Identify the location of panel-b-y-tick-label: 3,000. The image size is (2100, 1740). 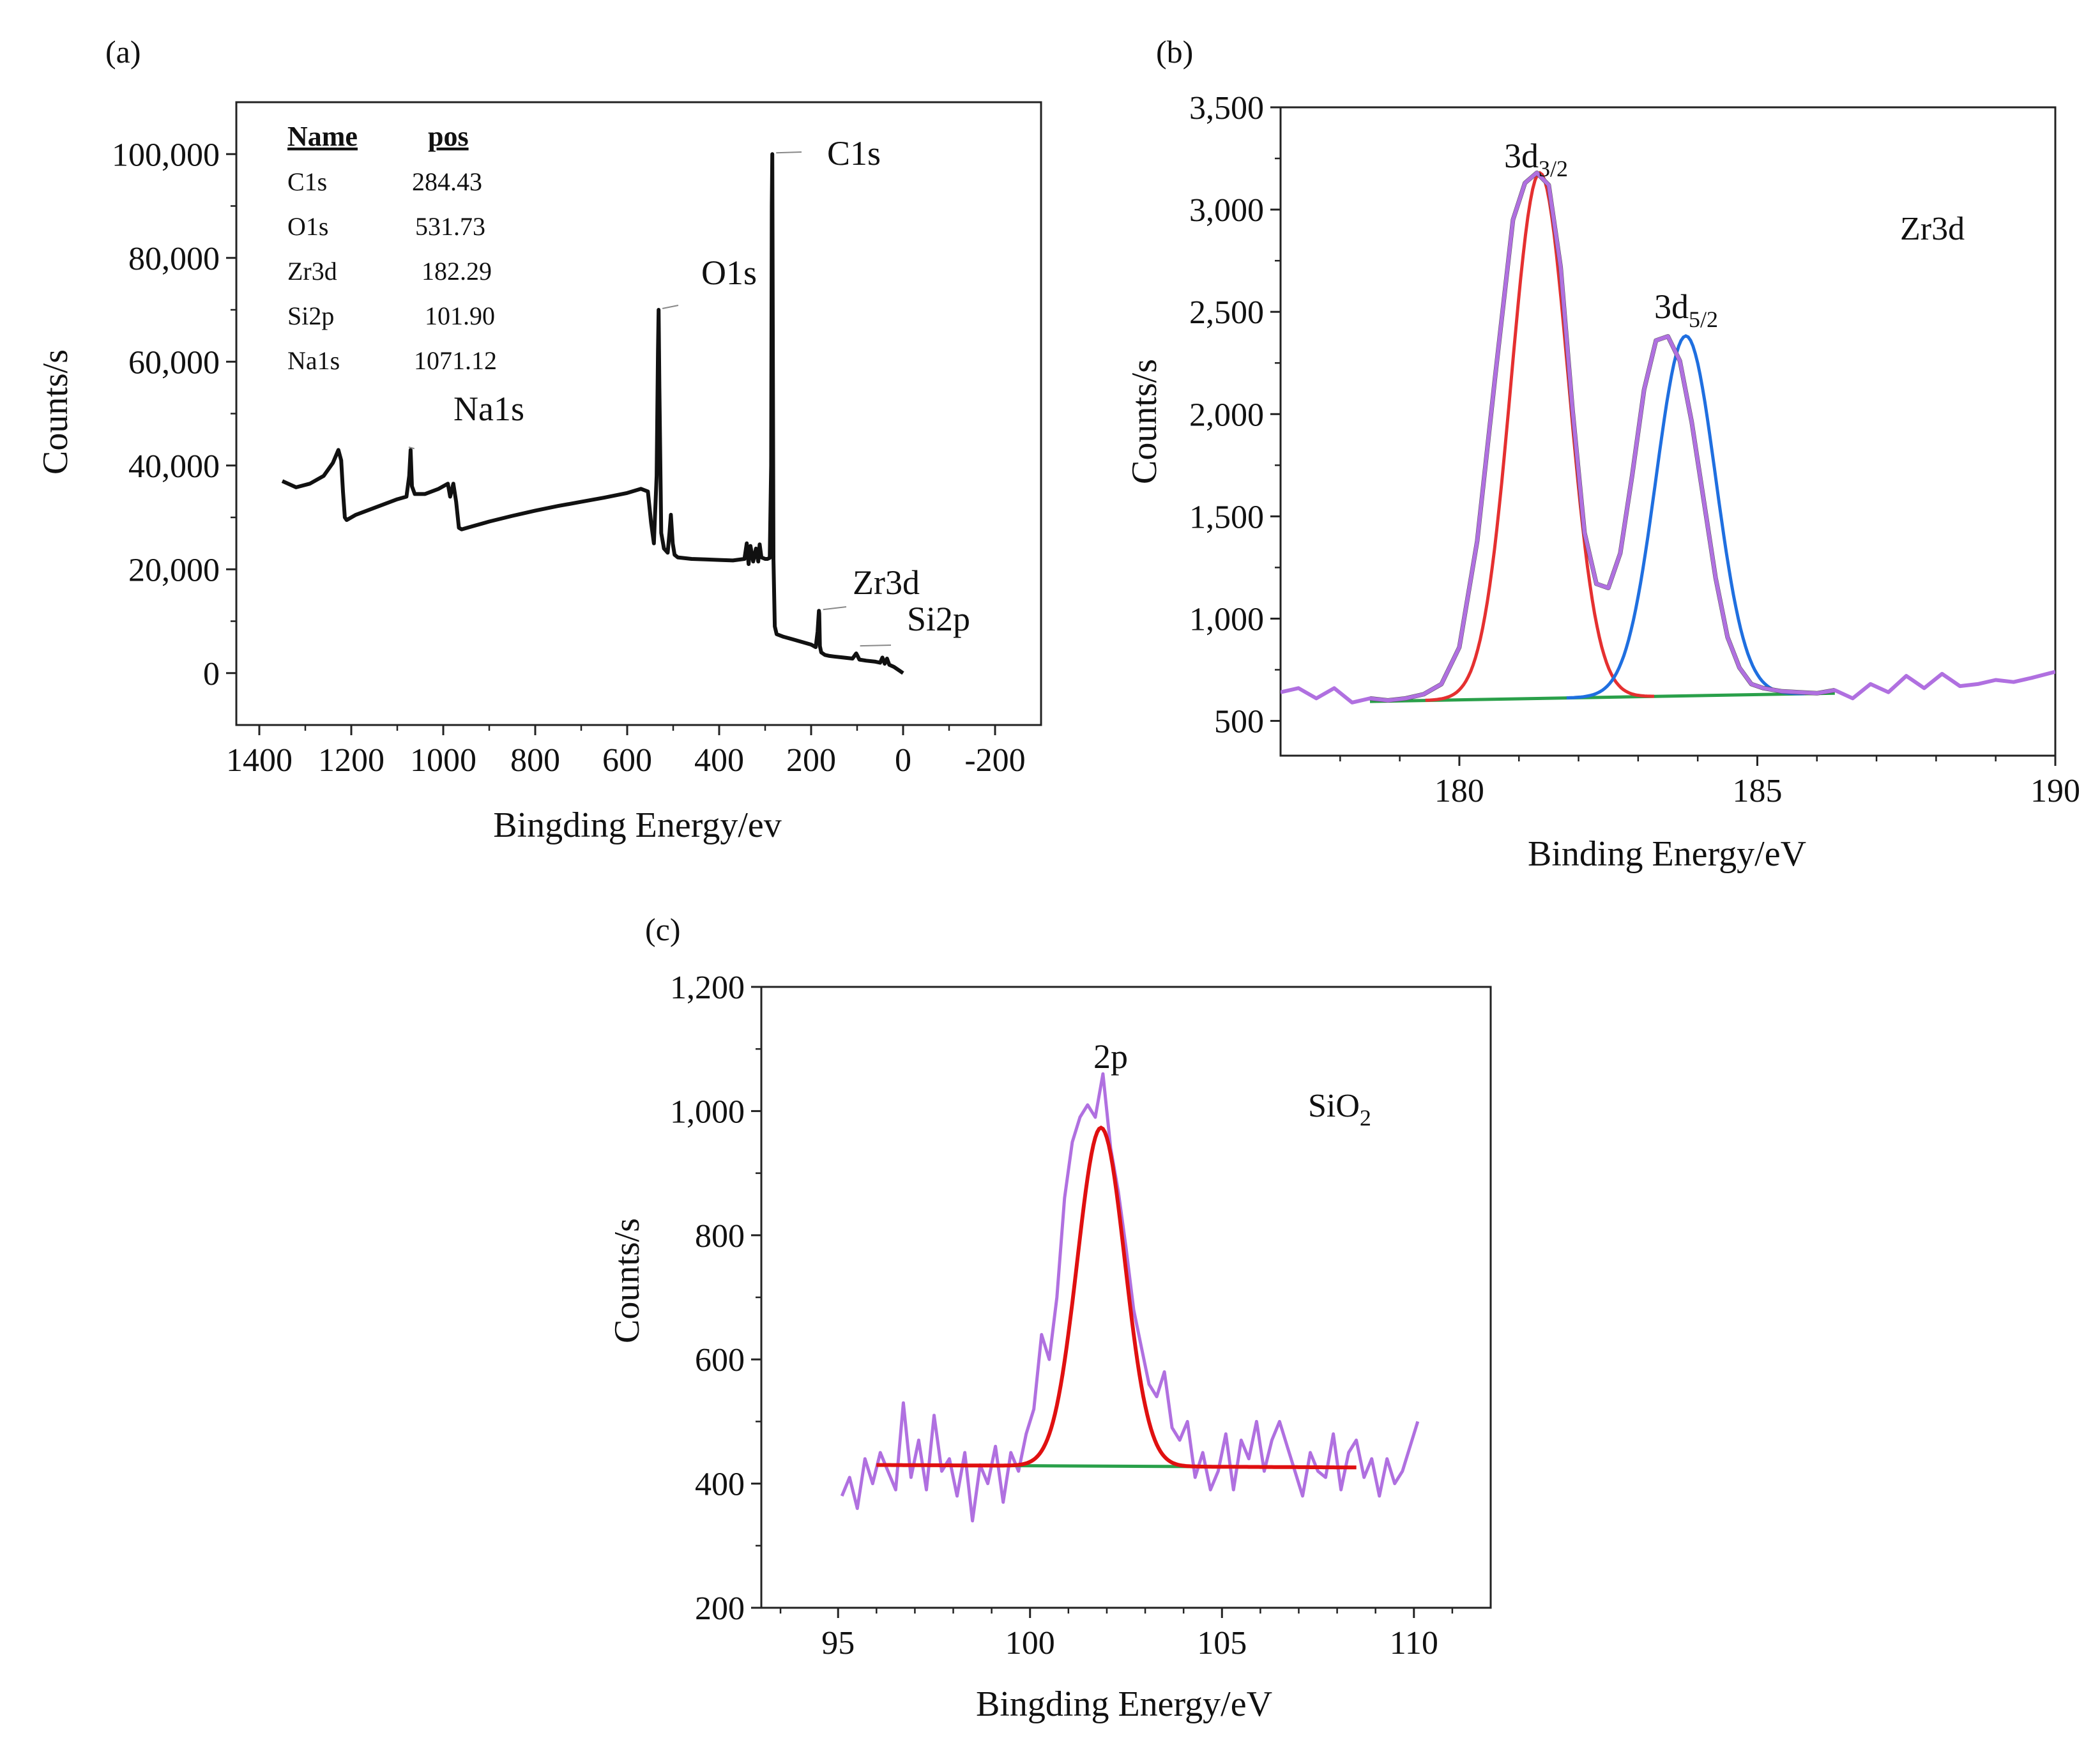
(1226, 210).